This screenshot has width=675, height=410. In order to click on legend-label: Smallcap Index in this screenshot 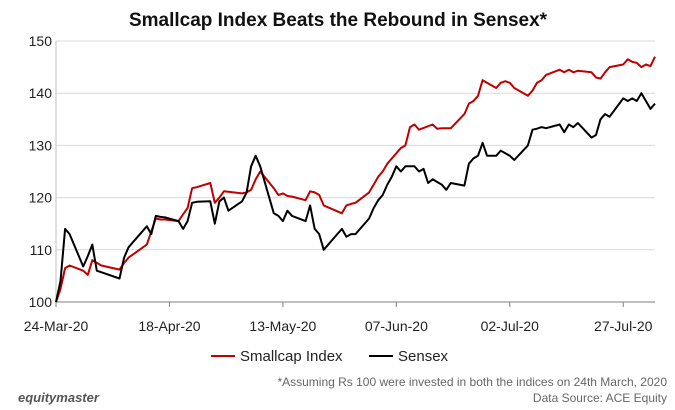, I will do `click(291, 356)`.